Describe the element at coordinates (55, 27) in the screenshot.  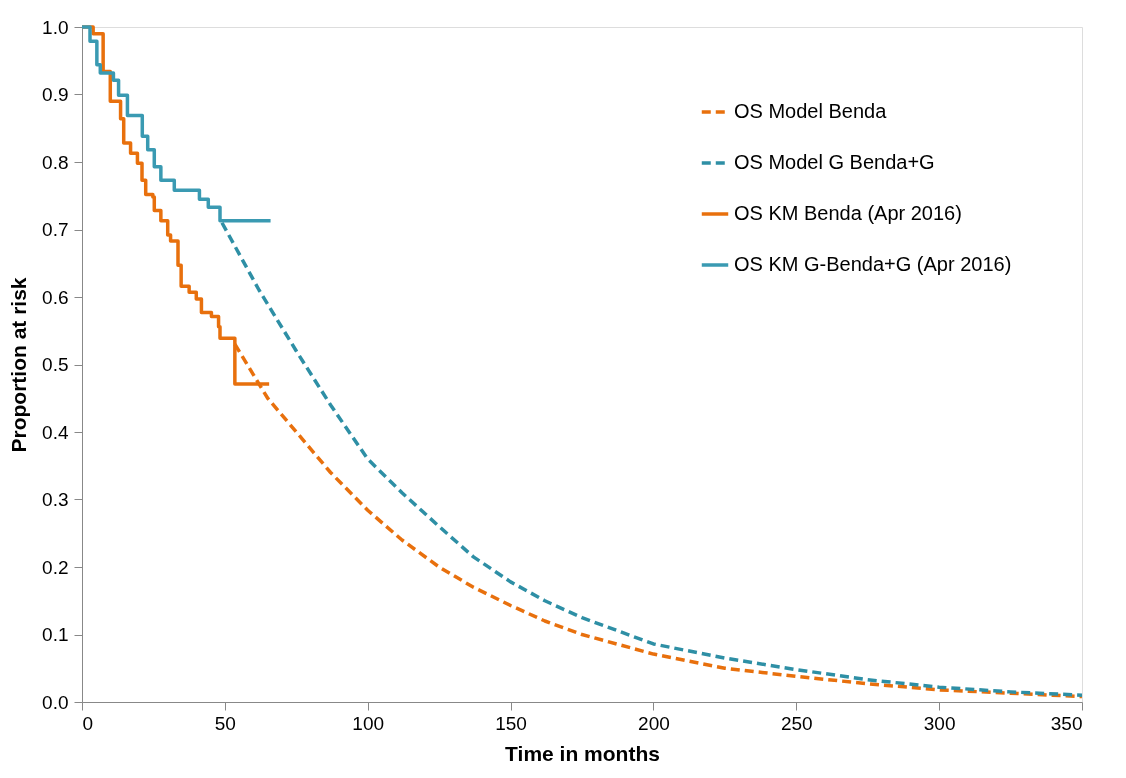
I see `y-tick-label: 1.0` at that location.